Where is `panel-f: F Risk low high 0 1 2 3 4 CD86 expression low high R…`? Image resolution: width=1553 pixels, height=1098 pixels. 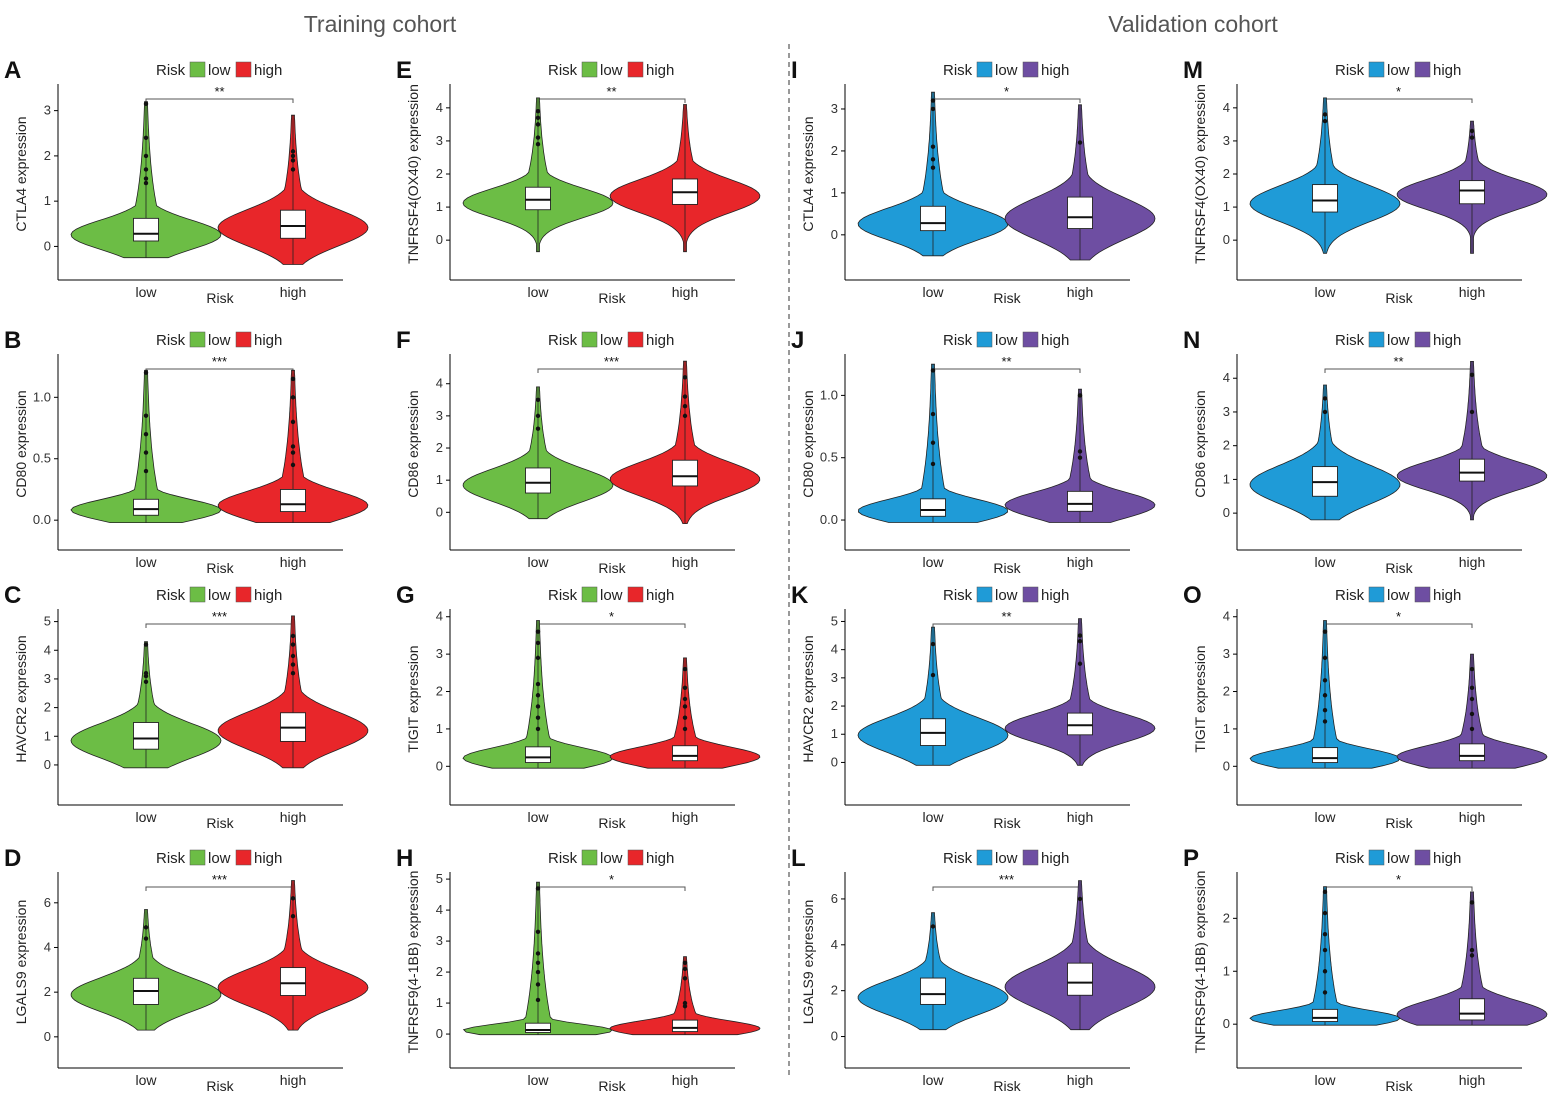 panel-f: F Risk low high 0 1 2 3 4 CD86 expression low high R… is located at coordinates (578, 451).